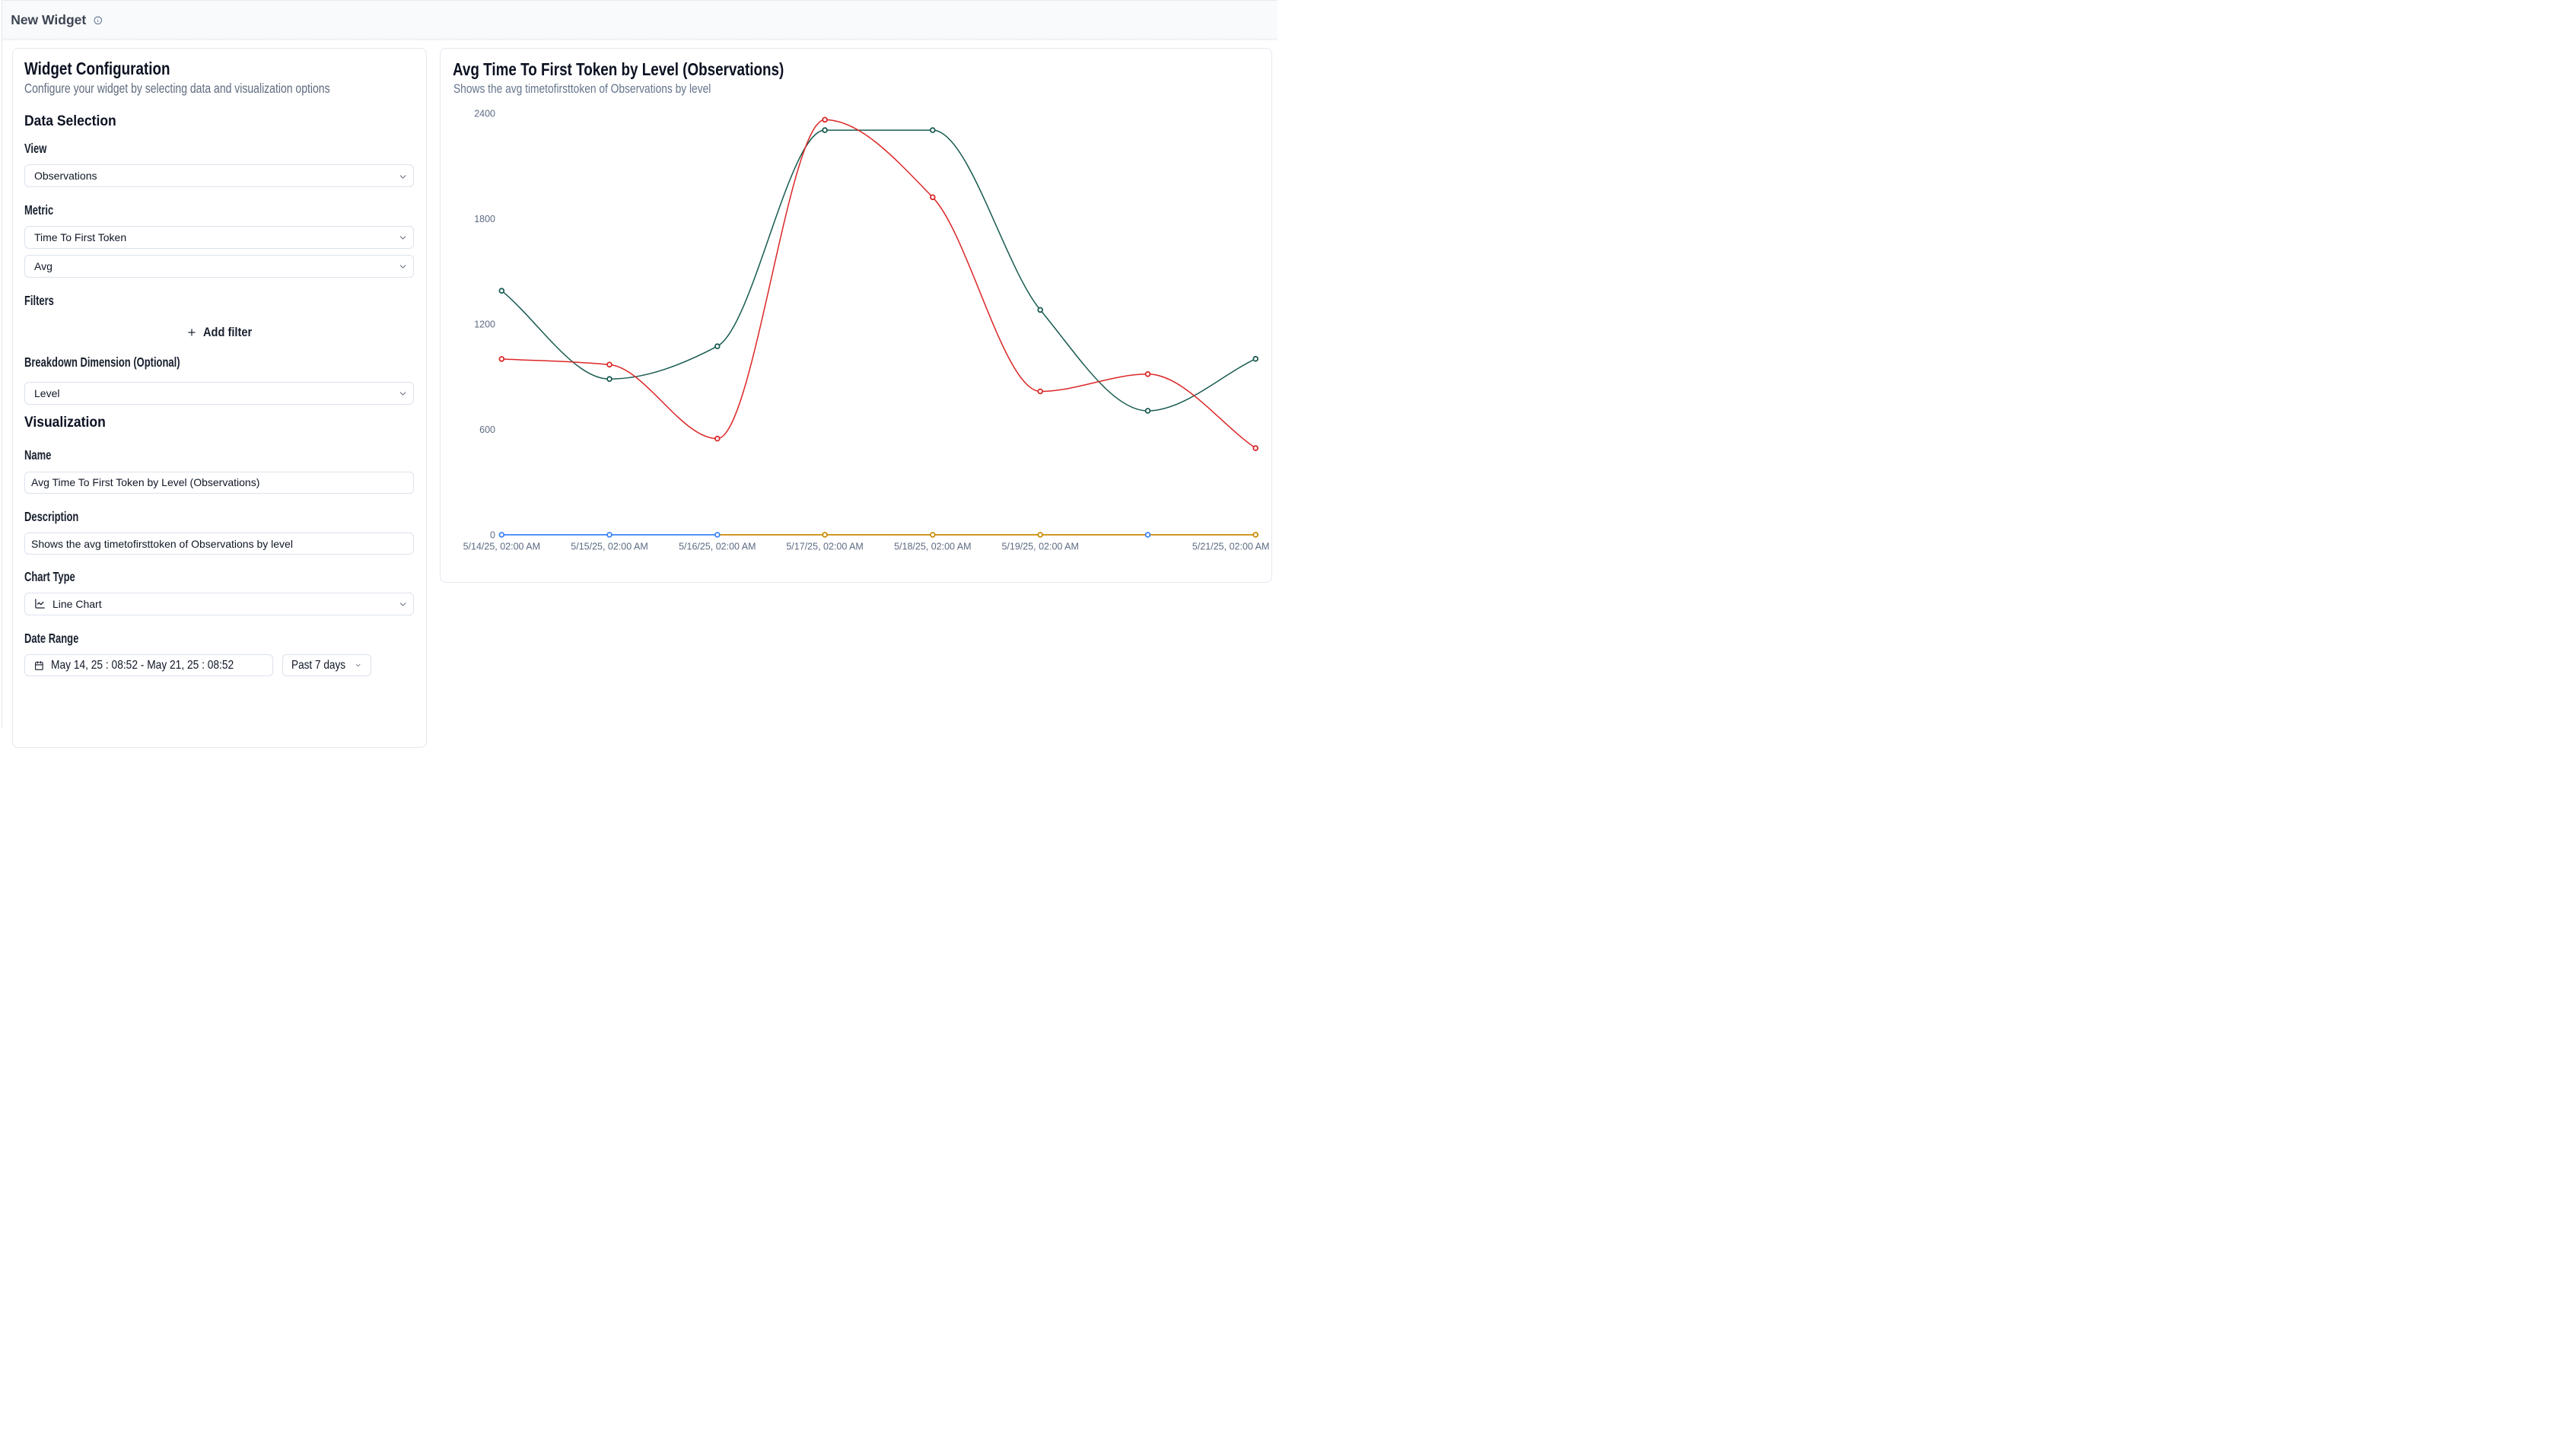  Describe the element at coordinates (717, 547) in the screenshot. I see `svg-text: 5/16/25, 02:00 AM` at that location.